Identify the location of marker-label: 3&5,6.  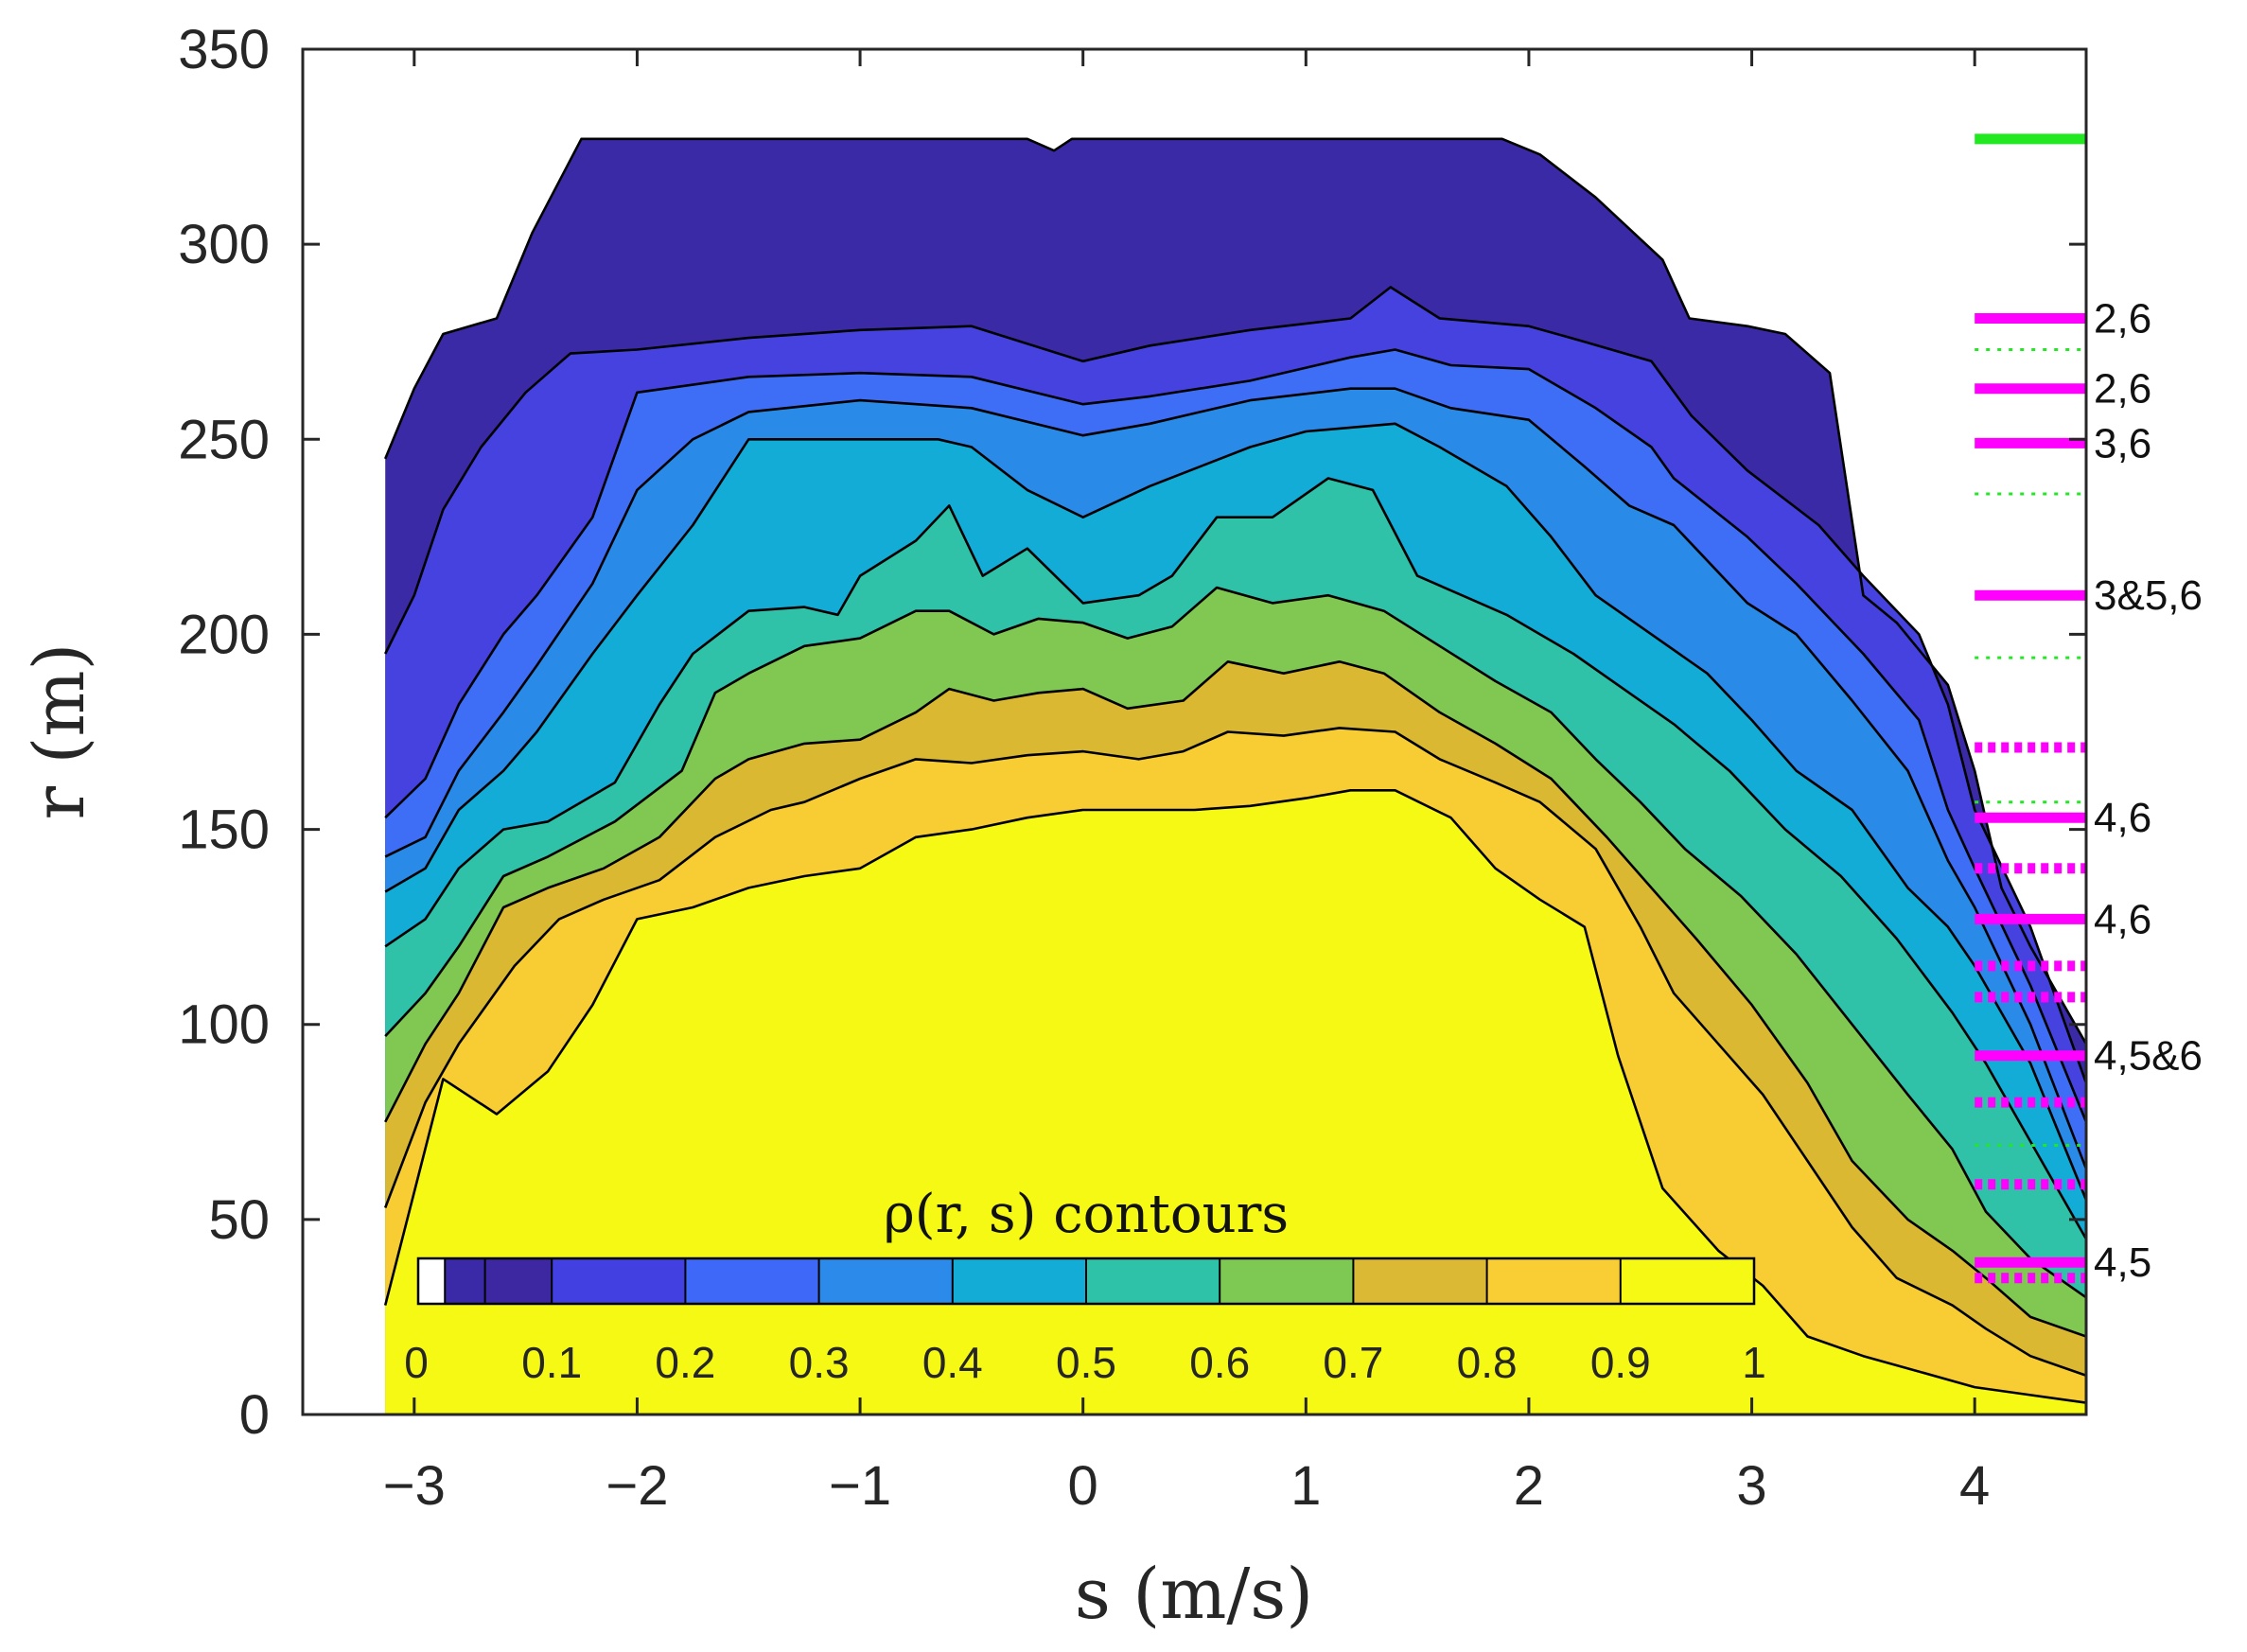
(2148, 595).